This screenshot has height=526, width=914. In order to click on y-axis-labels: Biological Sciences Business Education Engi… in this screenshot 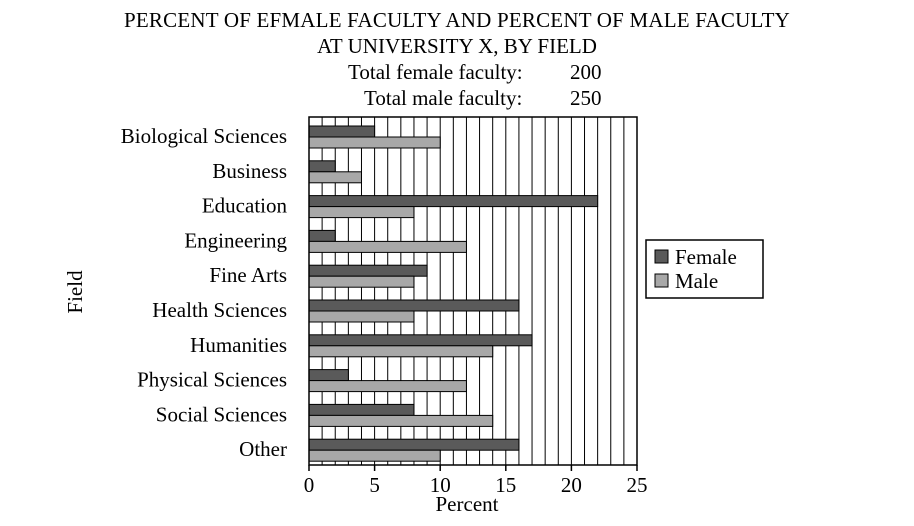, I will do `click(204, 292)`.